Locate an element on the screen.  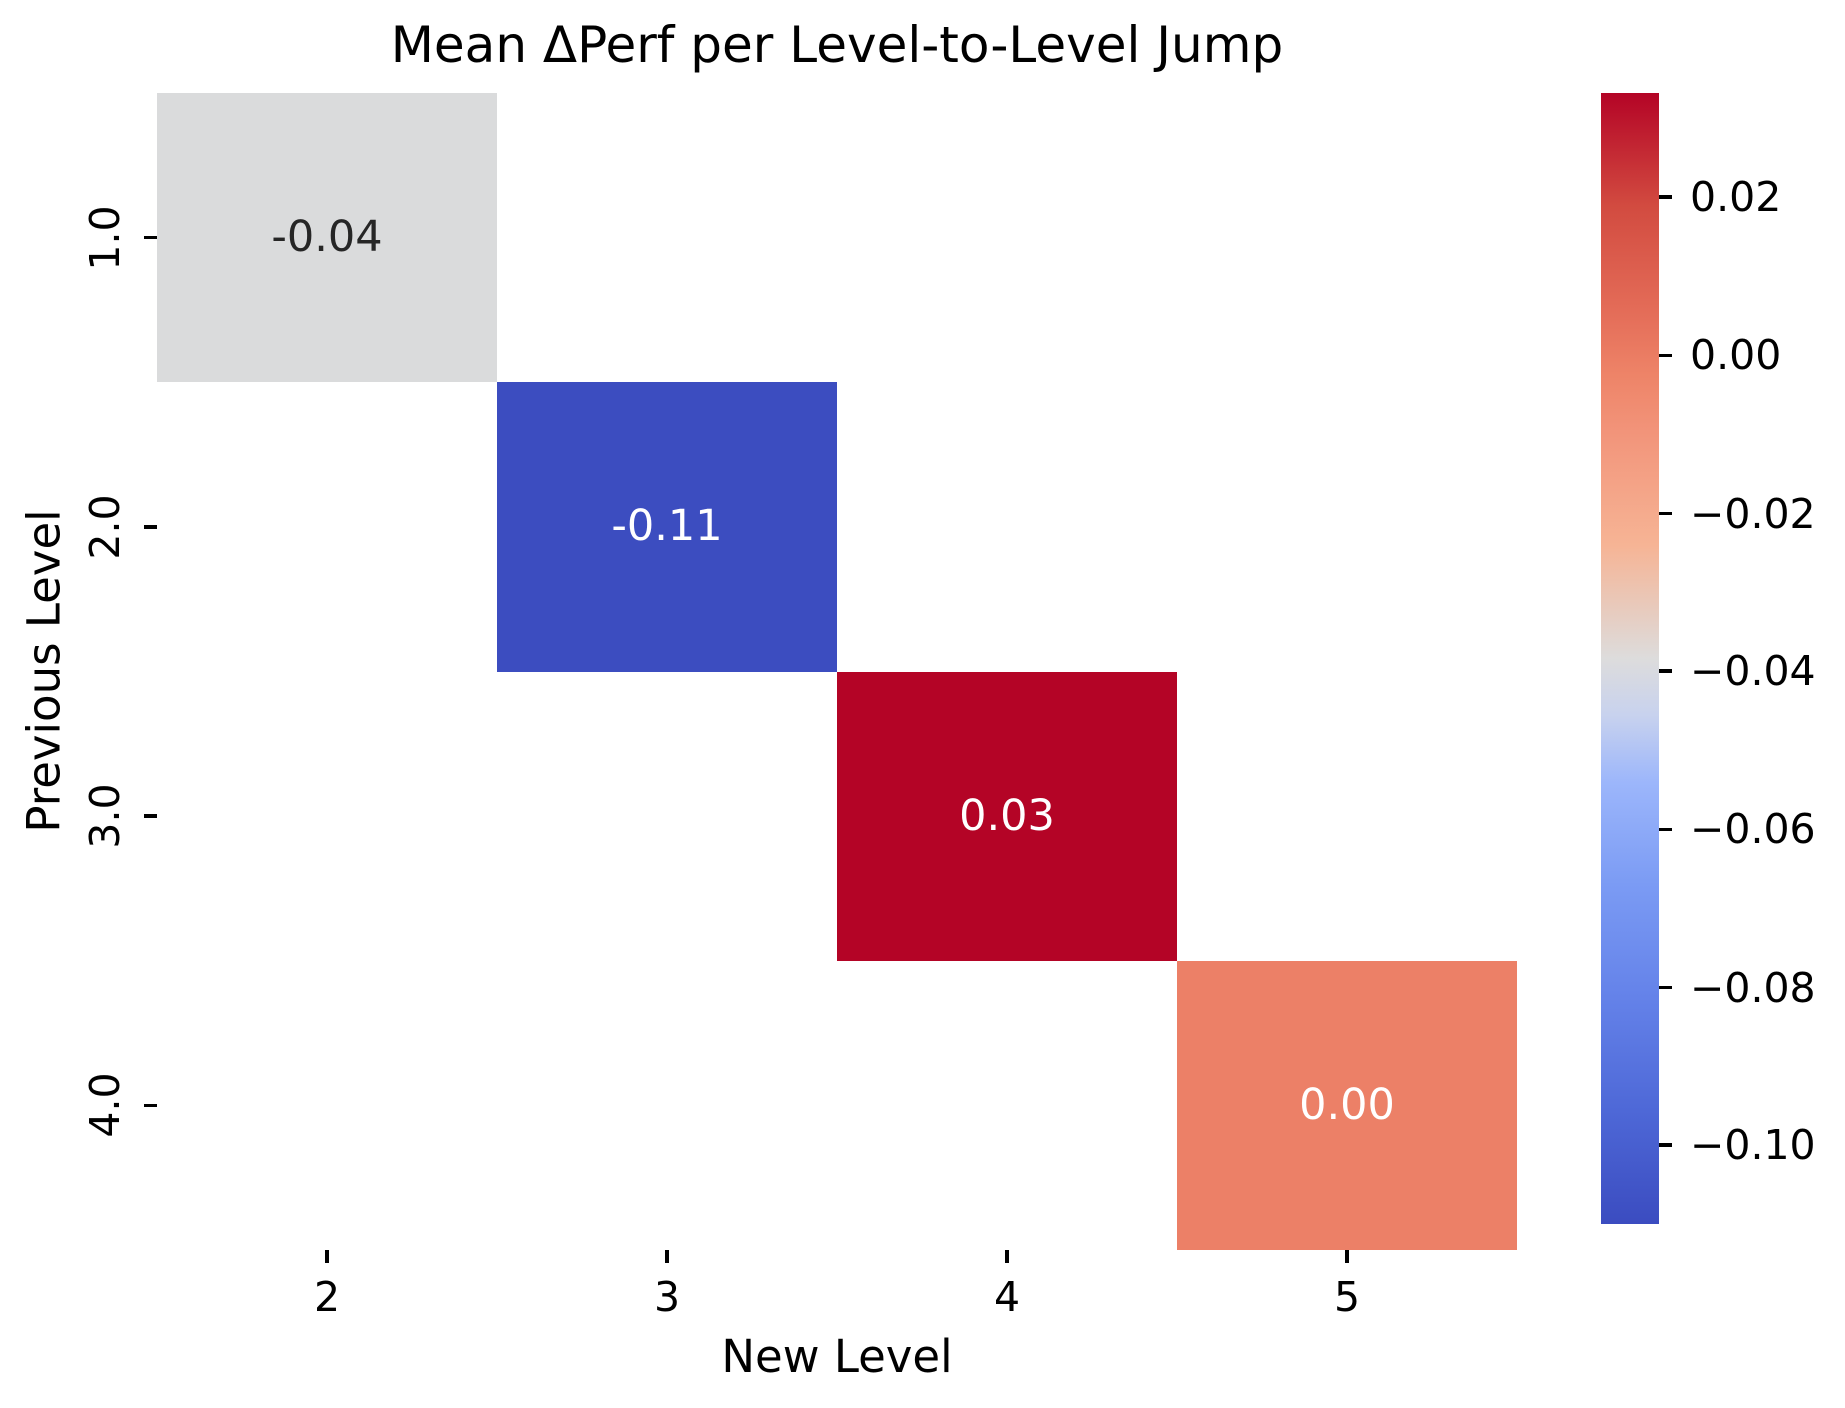
chart-title: Mean ΔPerf per Level-to-Level Jump is located at coordinates (837, 45).